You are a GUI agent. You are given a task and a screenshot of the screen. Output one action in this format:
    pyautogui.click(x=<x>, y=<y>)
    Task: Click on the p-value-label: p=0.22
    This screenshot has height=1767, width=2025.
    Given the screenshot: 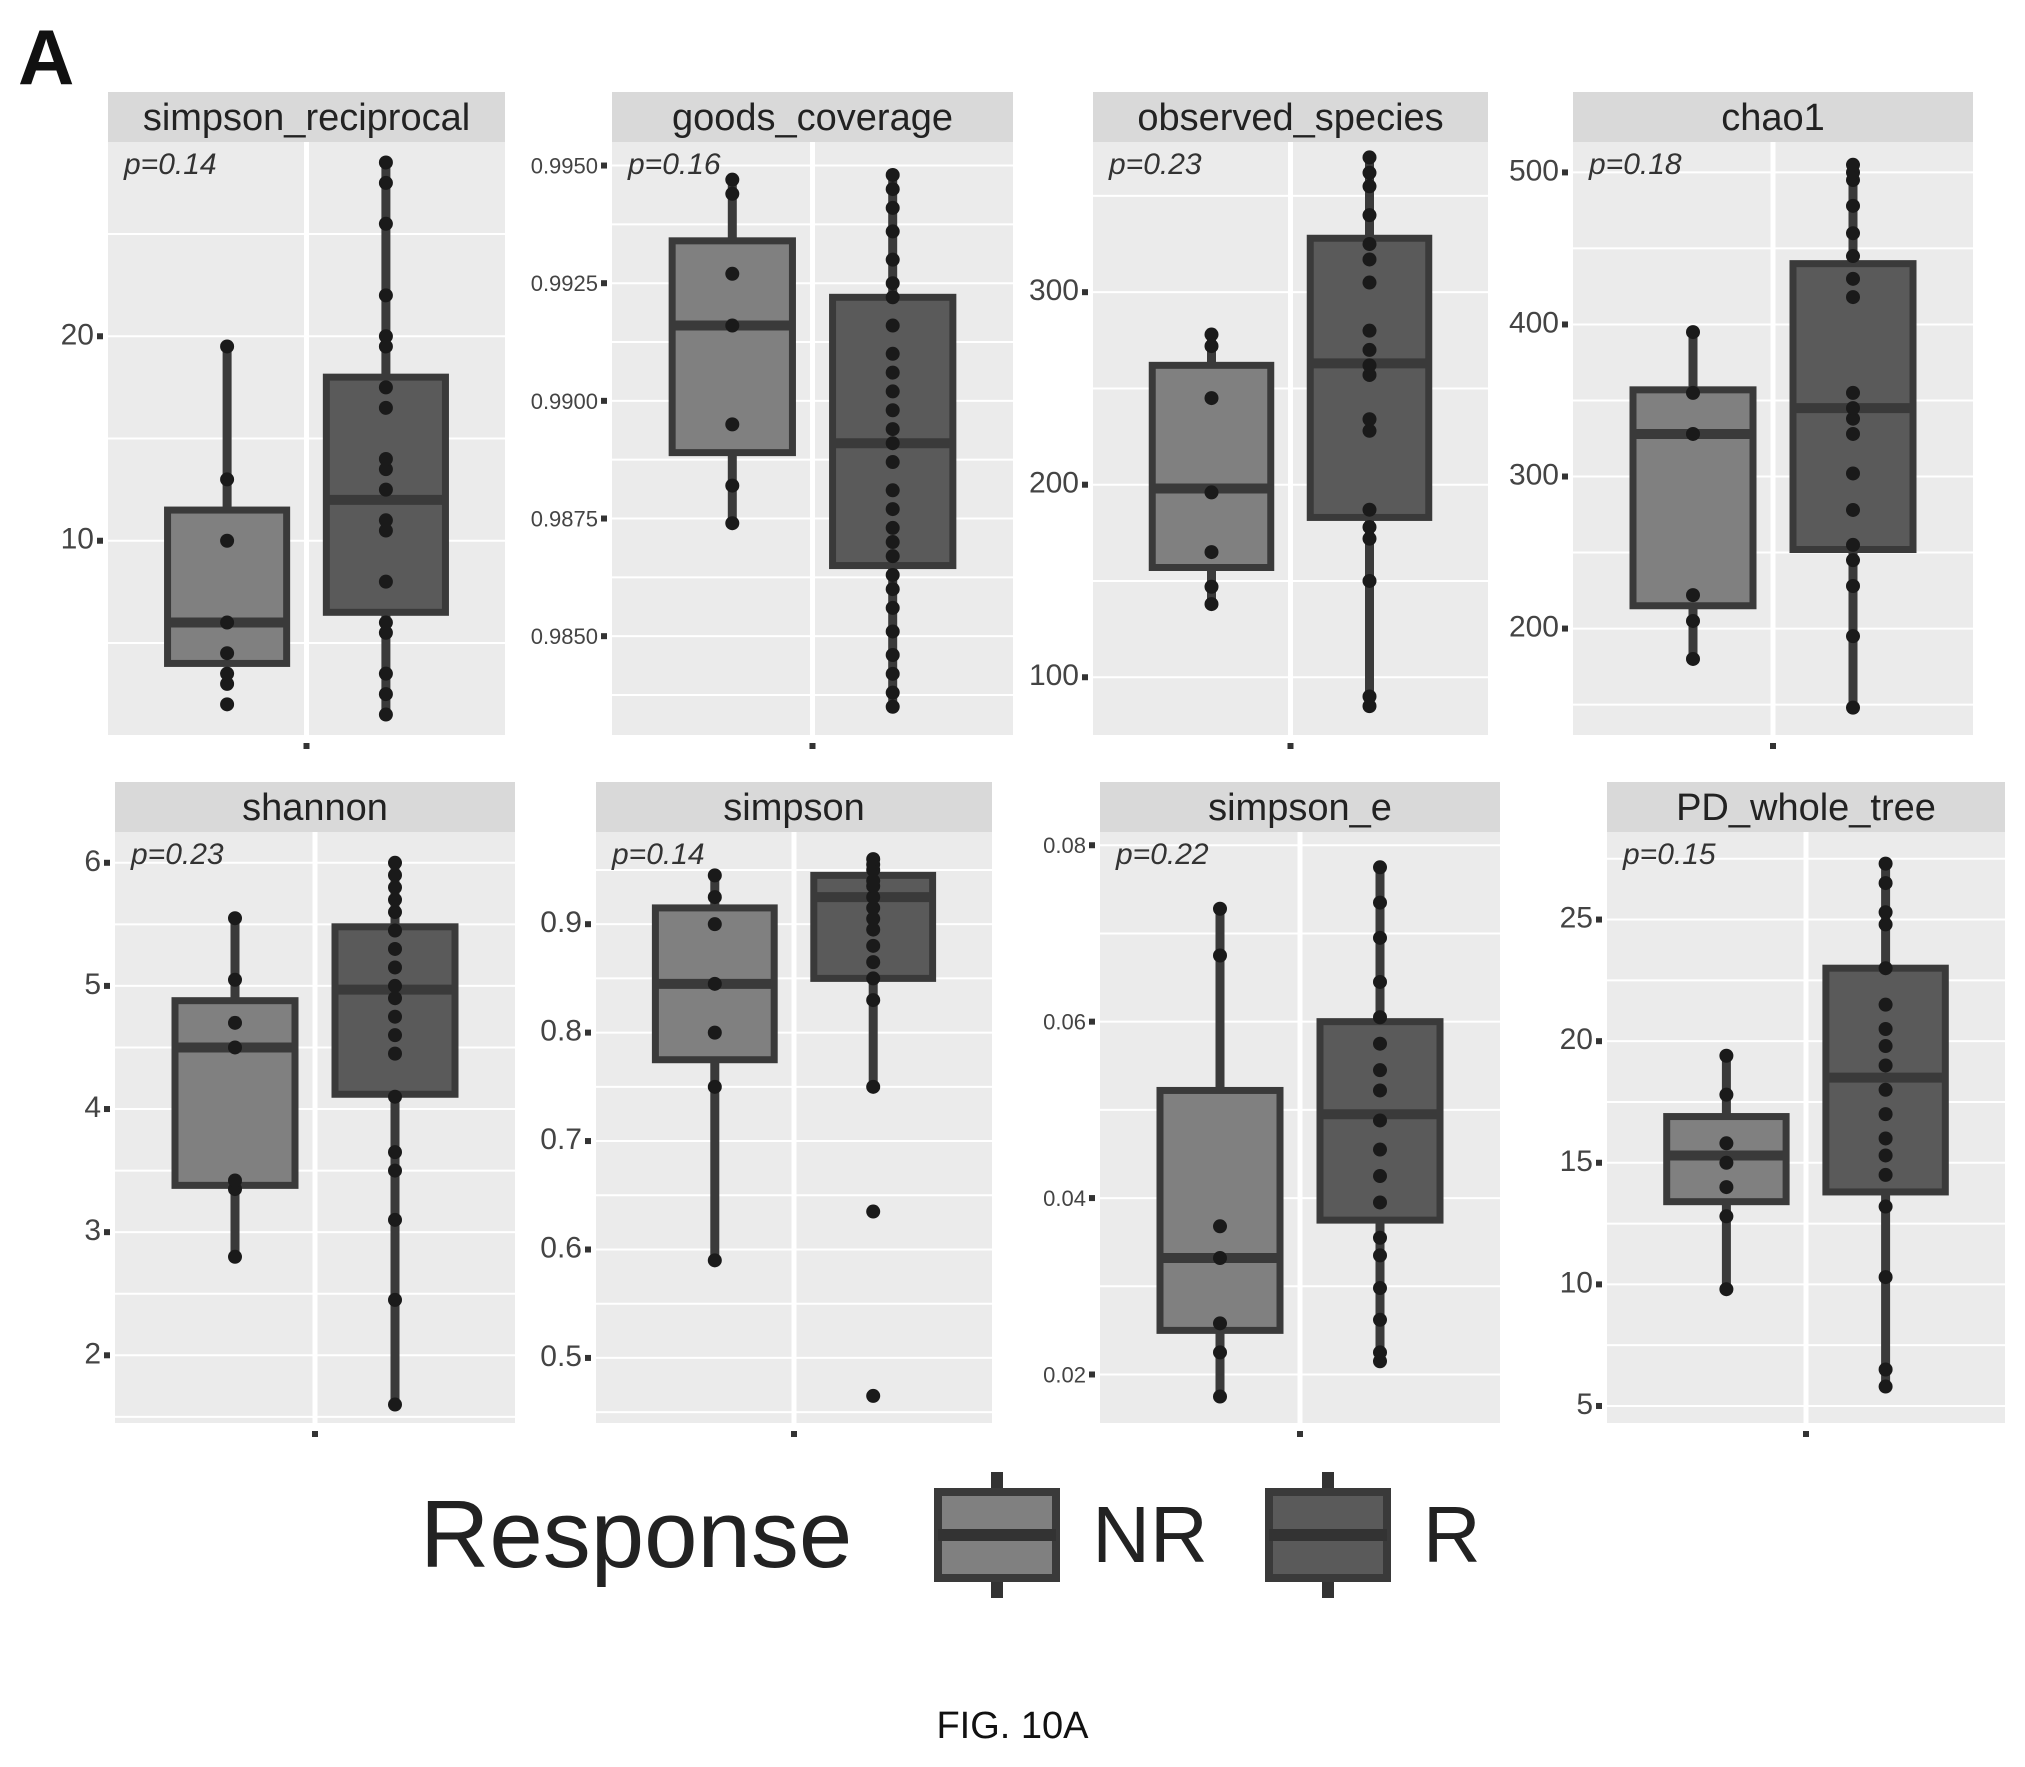 What is the action you would take?
    pyautogui.click(x=1162, y=854)
    